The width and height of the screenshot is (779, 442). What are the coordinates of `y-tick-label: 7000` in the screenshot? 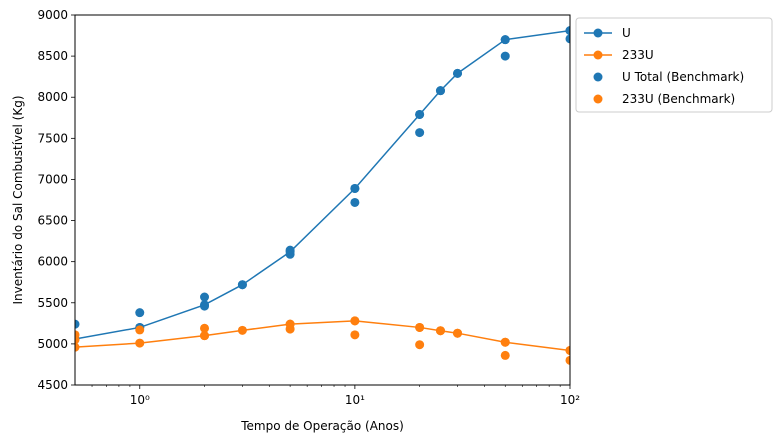 It's located at (52, 179).